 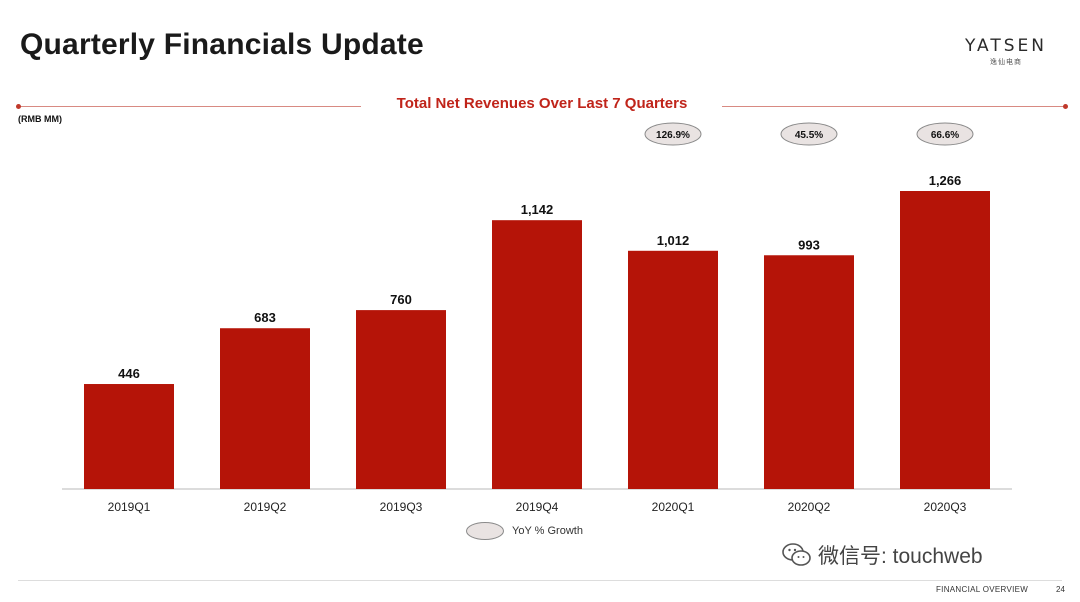 What do you see at coordinates (982, 589) in the screenshot?
I see `footer-section-label: FINANCIAL OVERVIEW` at bounding box center [982, 589].